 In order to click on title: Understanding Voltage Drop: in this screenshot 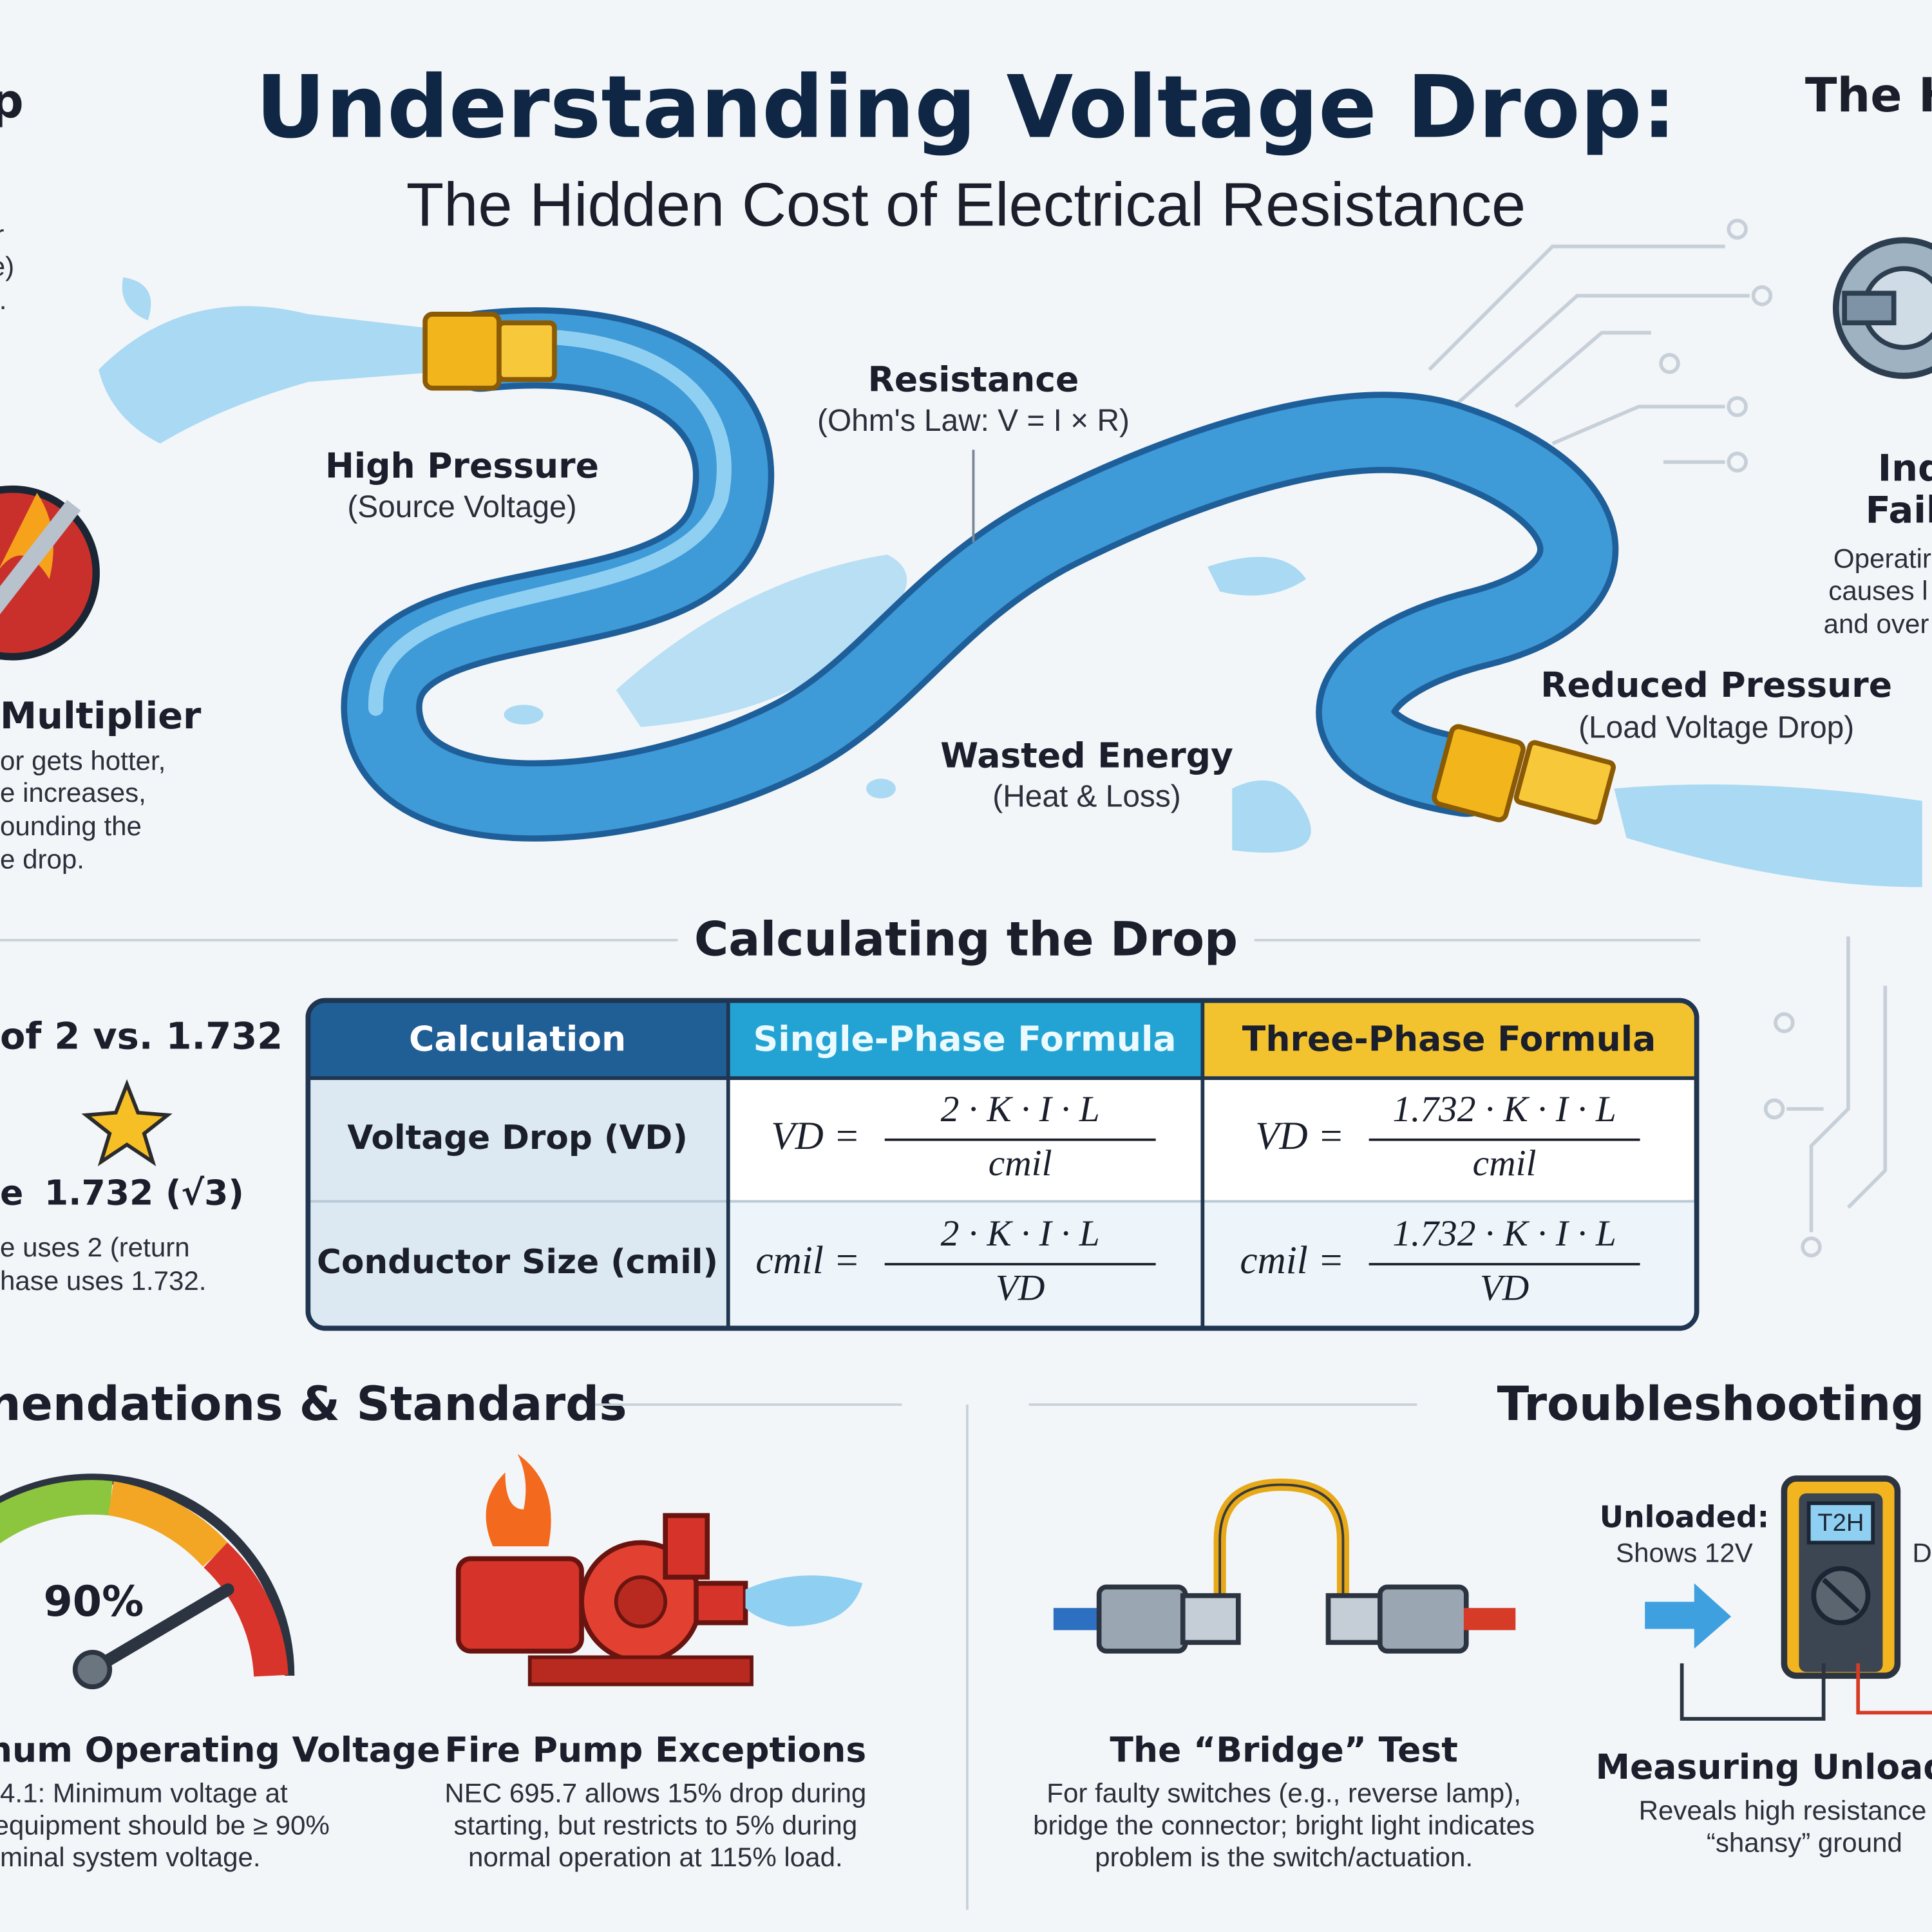, I will do `click(966, 108)`.